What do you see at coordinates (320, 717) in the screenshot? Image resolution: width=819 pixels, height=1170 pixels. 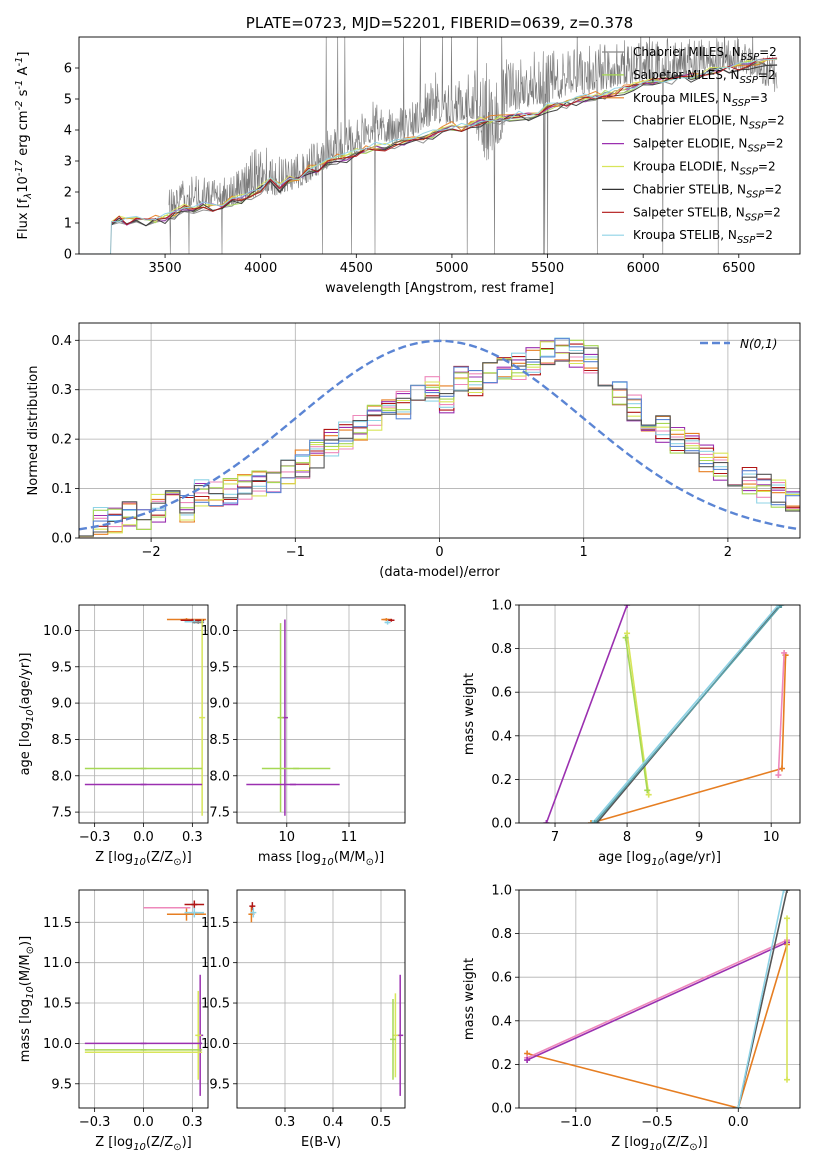 I see `age-vs-mass-plot-area` at bounding box center [320, 717].